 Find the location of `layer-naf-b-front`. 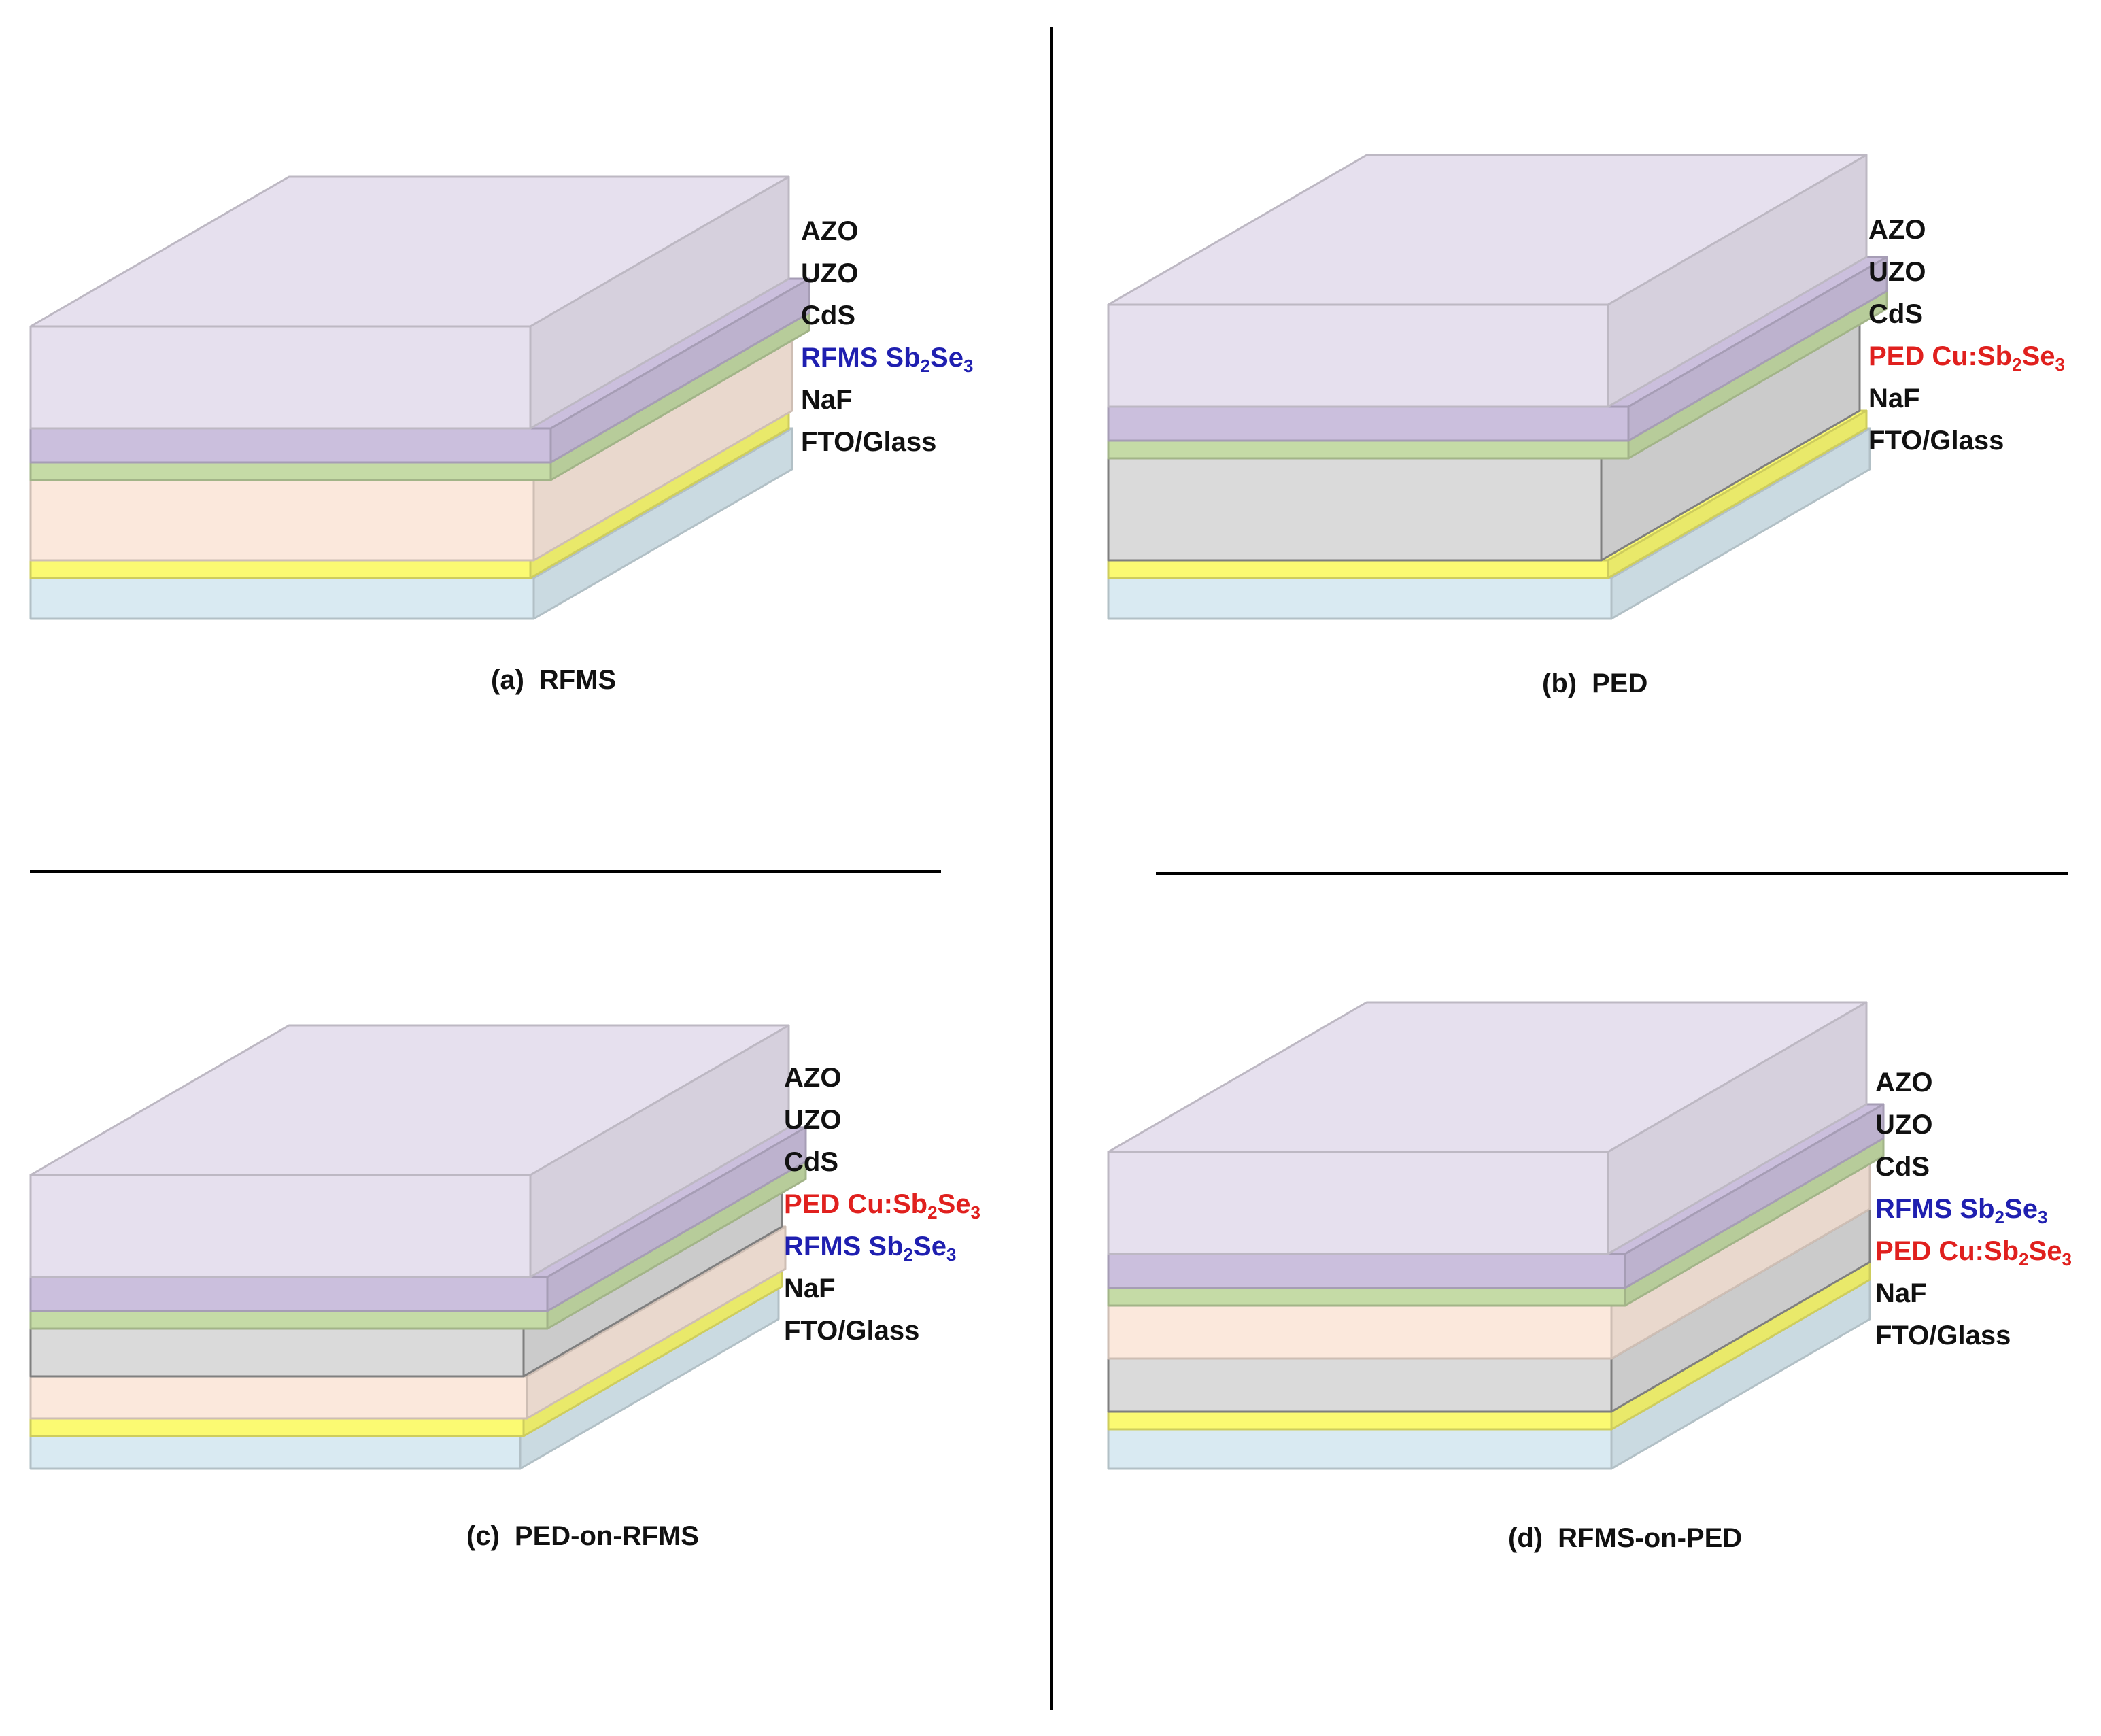

layer-naf-b-front is located at coordinates (1358, 569).